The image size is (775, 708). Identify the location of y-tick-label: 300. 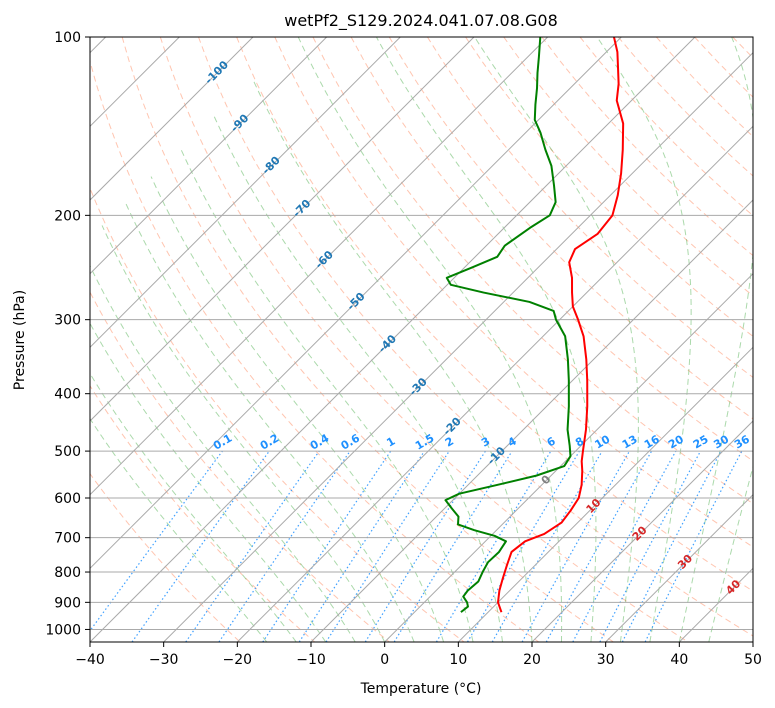
(67, 321).